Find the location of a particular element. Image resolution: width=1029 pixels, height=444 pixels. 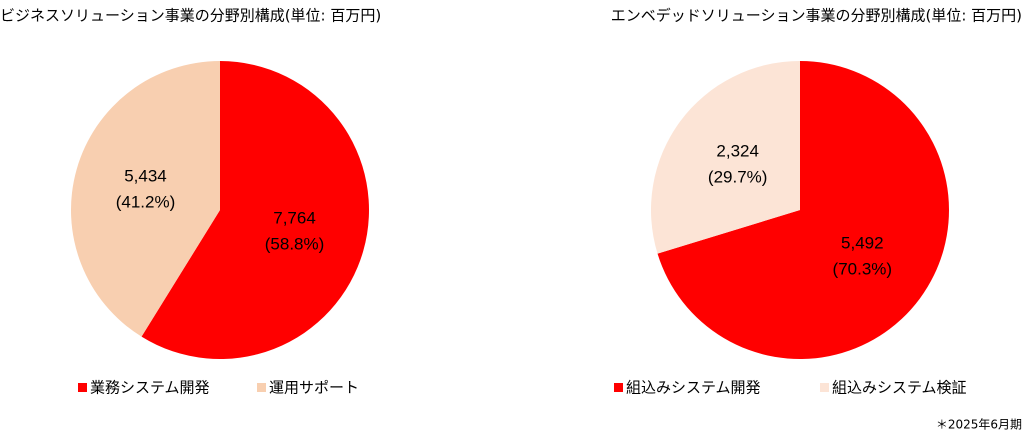

value-label: 2,324 is located at coordinates (737, 150).